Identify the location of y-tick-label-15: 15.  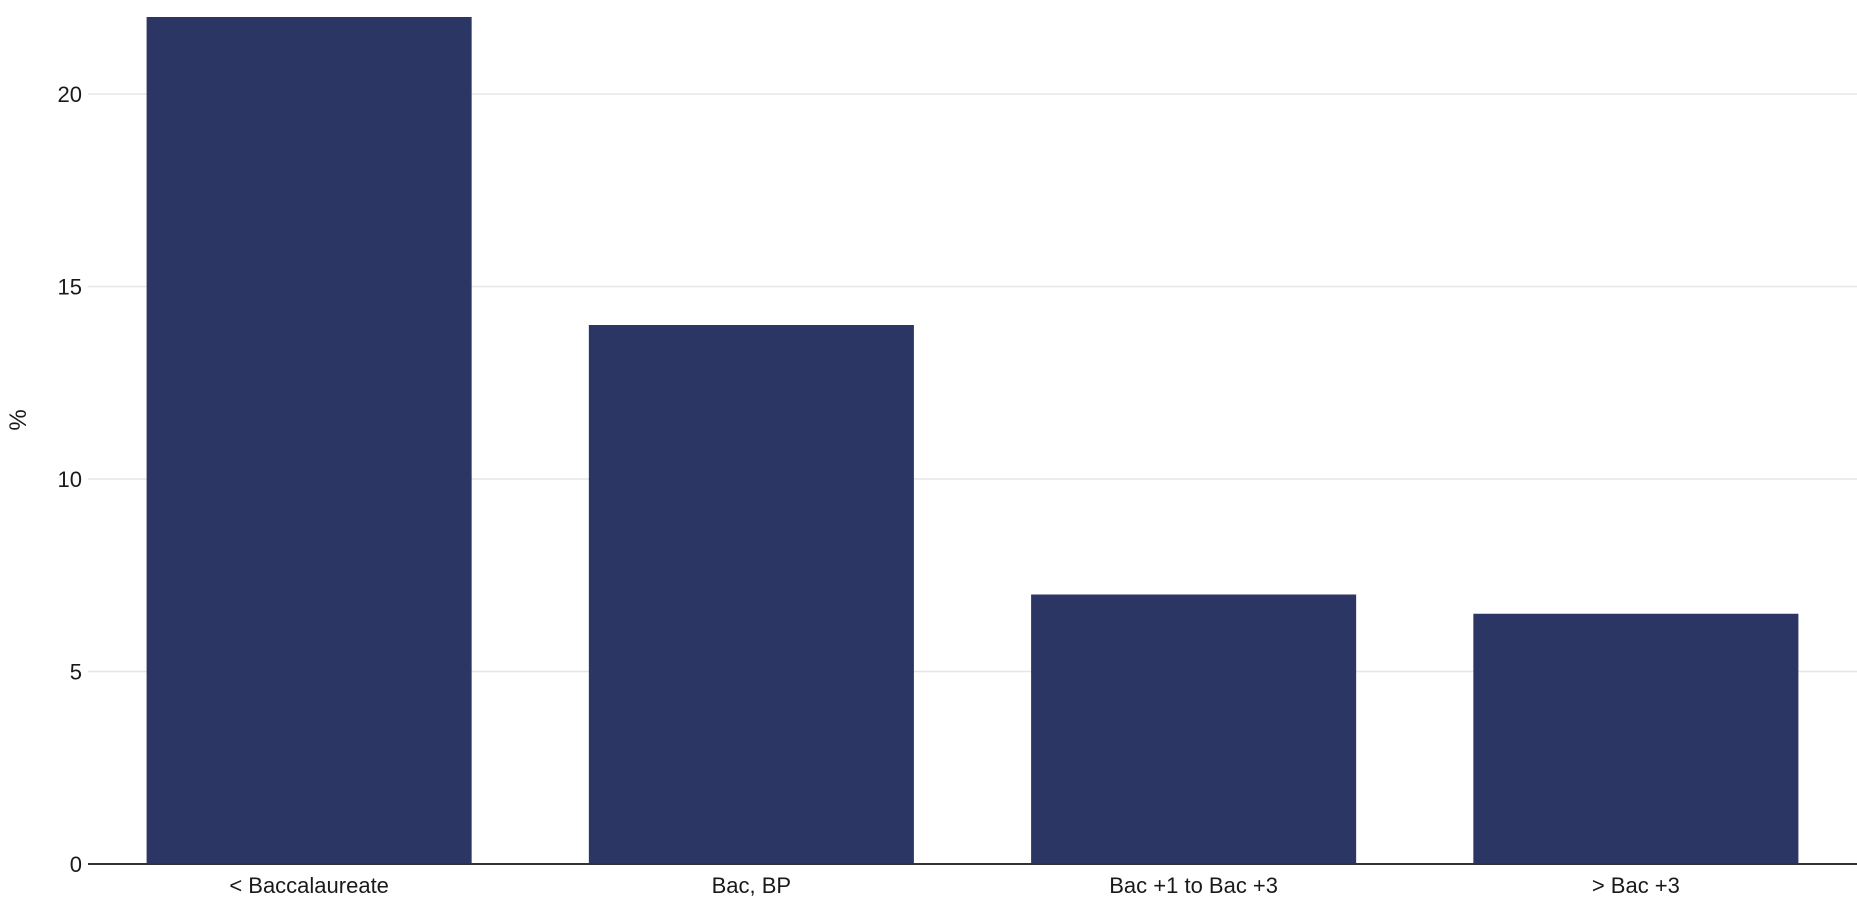
(70, 287).